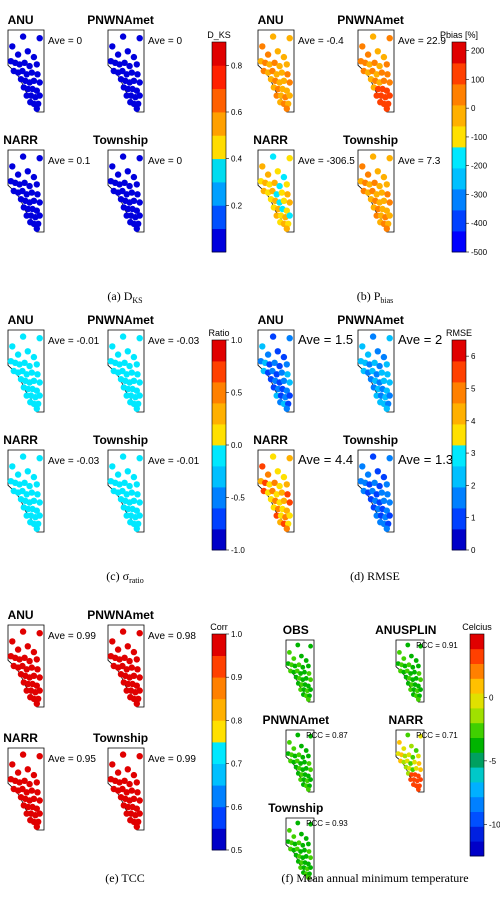  Describe the element at coordinates (374, 878) in the screenshot. I see `figure-caption: (f) Mean annual minimum temperature` at that location.